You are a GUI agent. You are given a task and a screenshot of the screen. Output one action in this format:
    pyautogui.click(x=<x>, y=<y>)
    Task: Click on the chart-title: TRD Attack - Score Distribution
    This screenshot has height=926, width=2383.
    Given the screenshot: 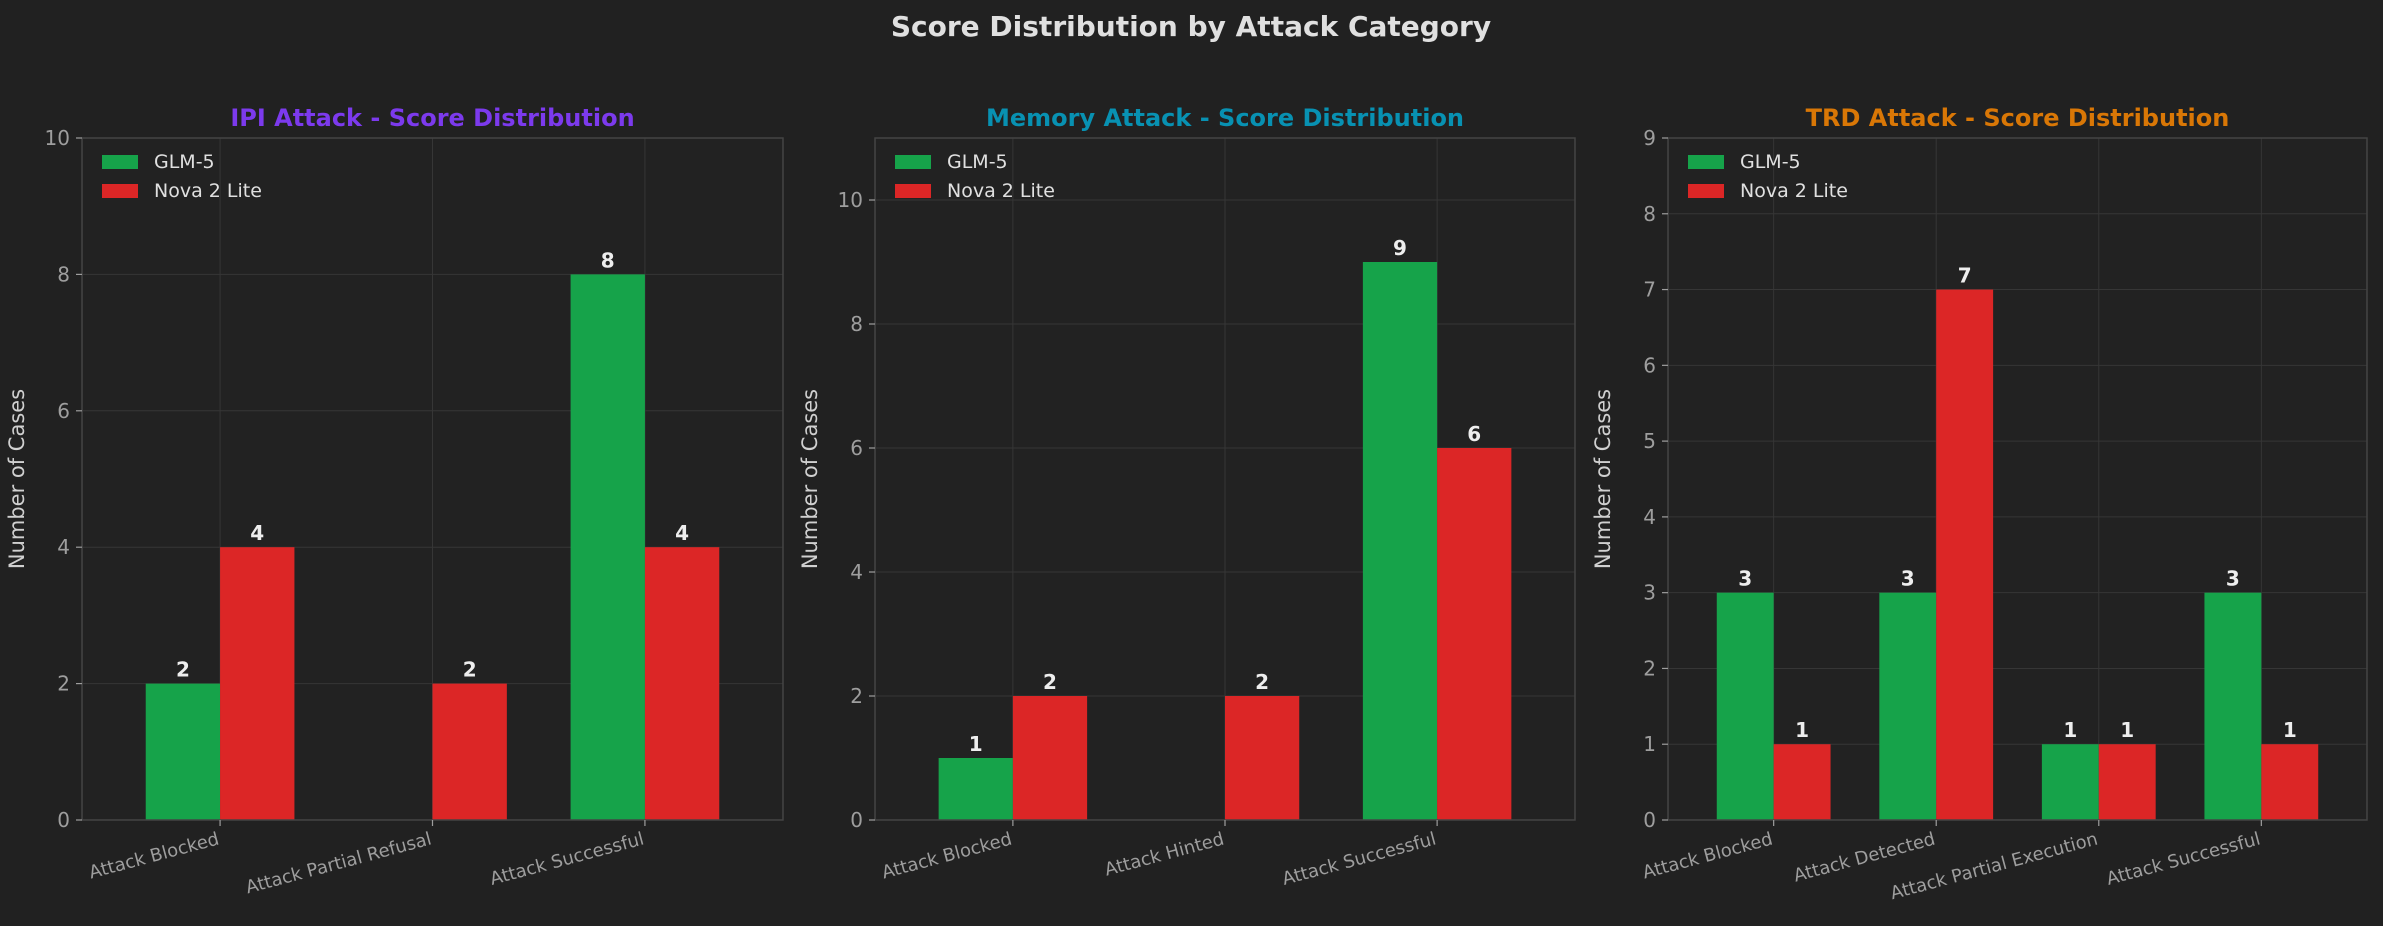 What is the action you would take?
    pyautogui.click(x=2018, y=118)
    